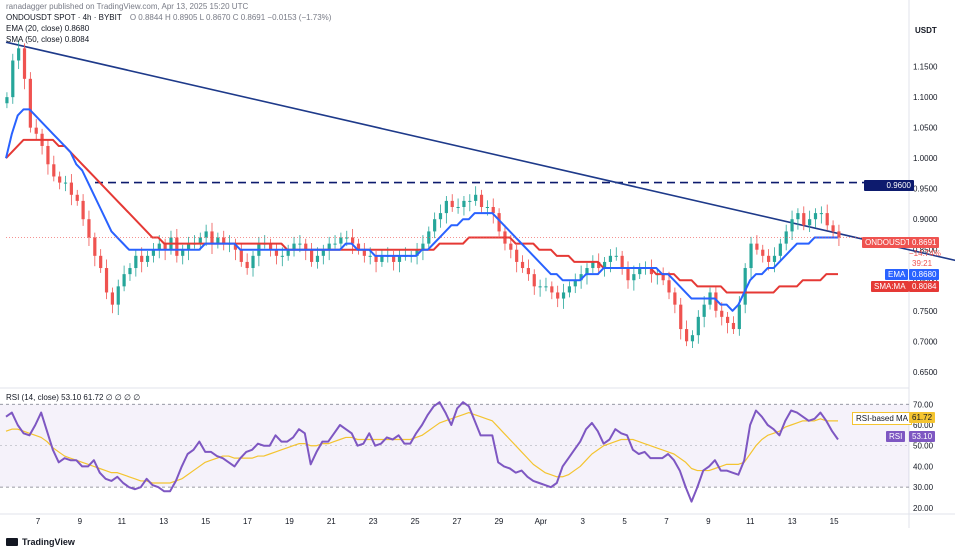 The width and height of the screenshot is (955, 558). I want to click on time-tick-label: 29, so click(498, 521).